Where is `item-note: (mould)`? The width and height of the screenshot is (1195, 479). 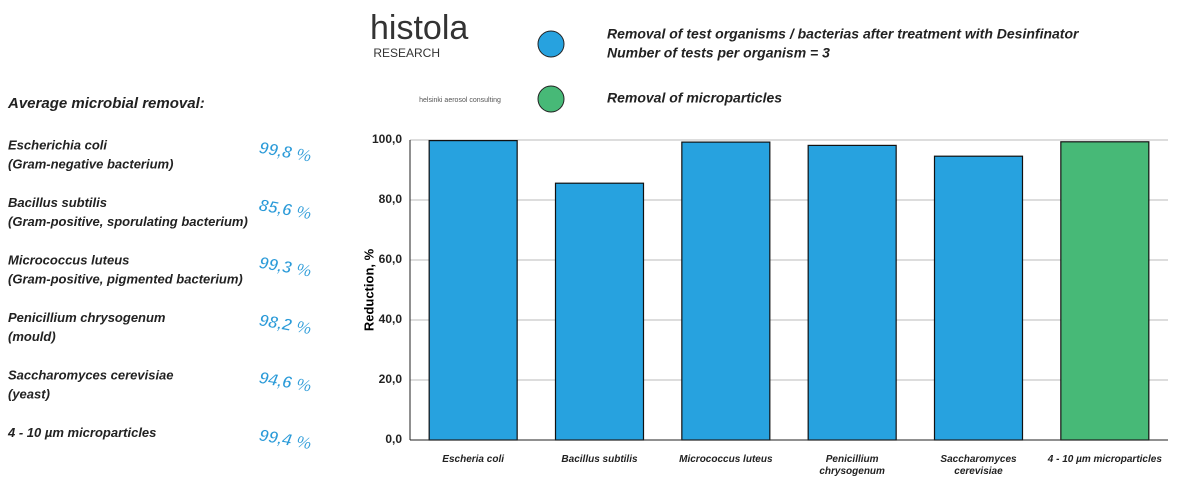
item-note: (mould) is located at coordinates (32, 336).